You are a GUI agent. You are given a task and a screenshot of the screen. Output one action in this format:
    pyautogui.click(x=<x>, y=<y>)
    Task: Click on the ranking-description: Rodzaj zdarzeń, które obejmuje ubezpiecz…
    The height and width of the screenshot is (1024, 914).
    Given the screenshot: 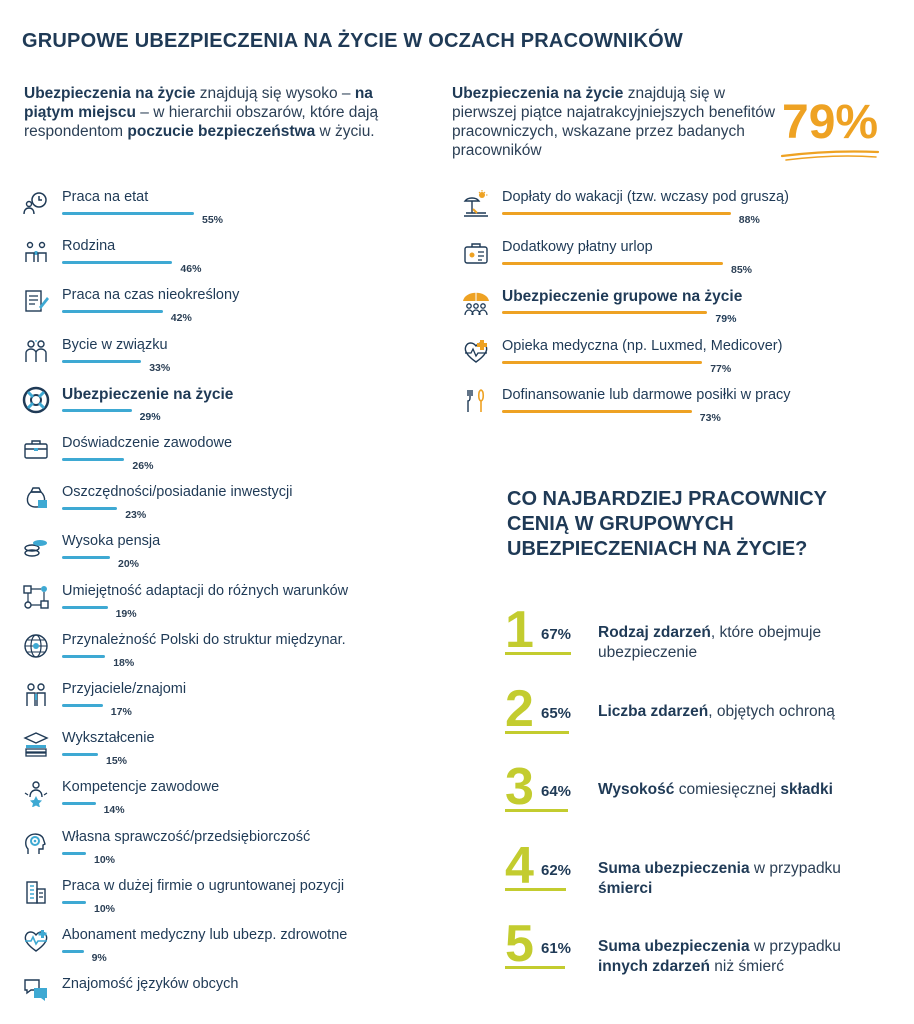 What is the action you would take?
    pyautogui.click(x=738, y=643)
    